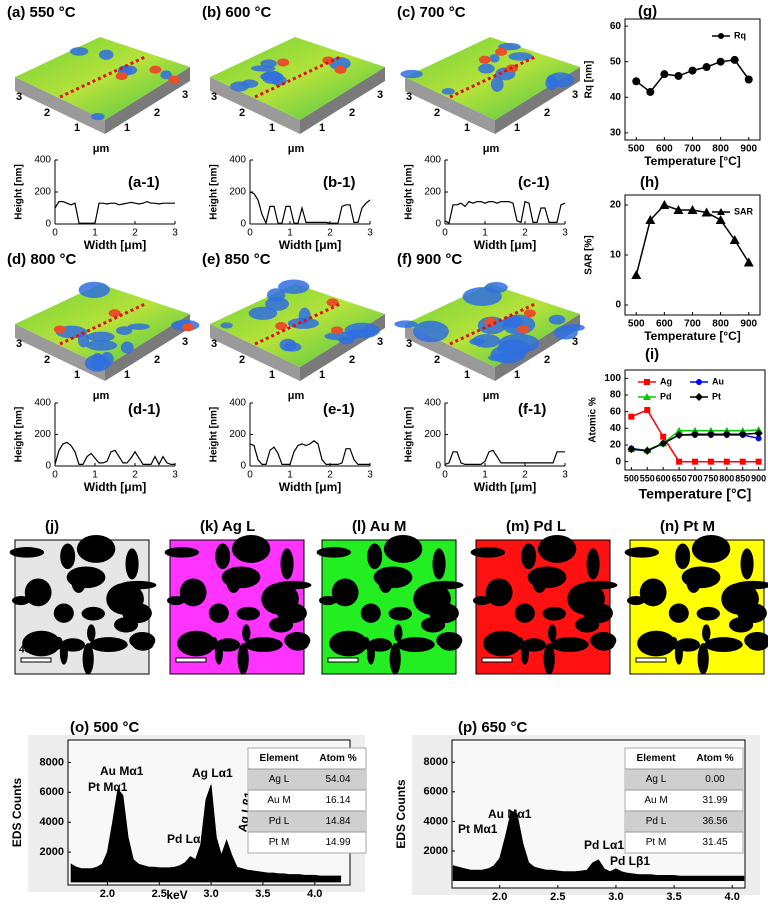  Describe the element at coordinates (740, 35) in the screenshot. I see `legend-label: Rq` at that location.